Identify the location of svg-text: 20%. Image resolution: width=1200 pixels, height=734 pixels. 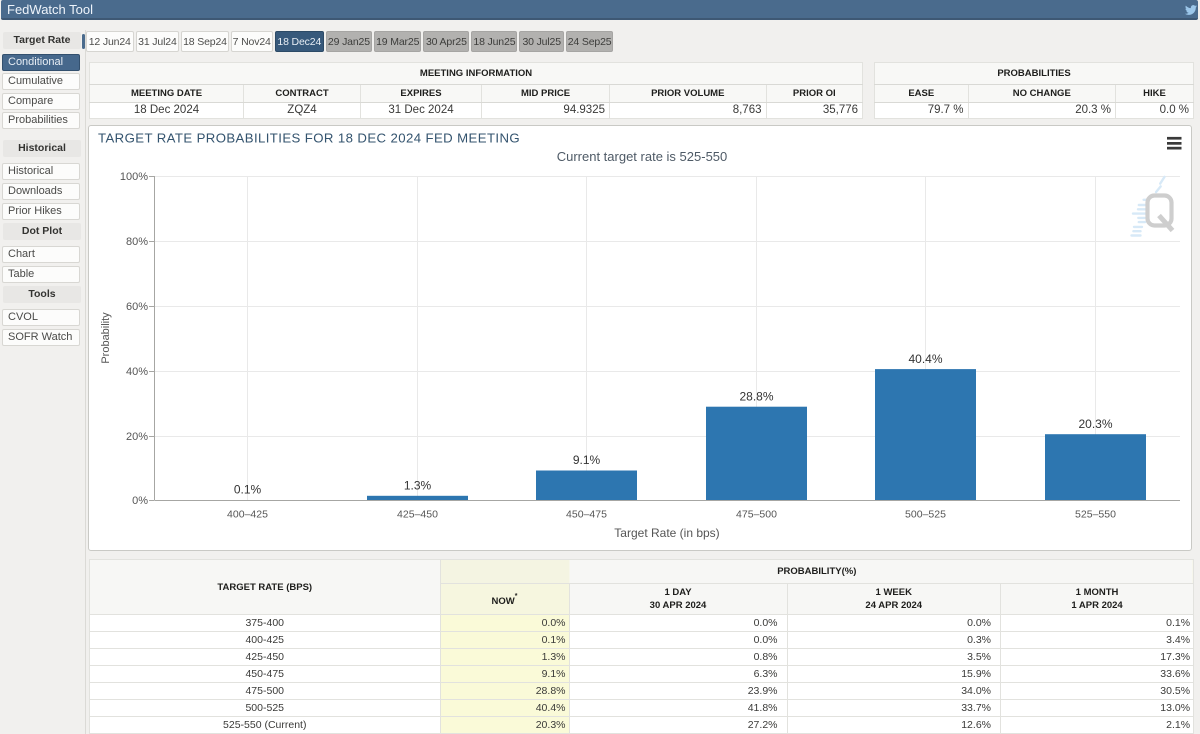
(137, 437).